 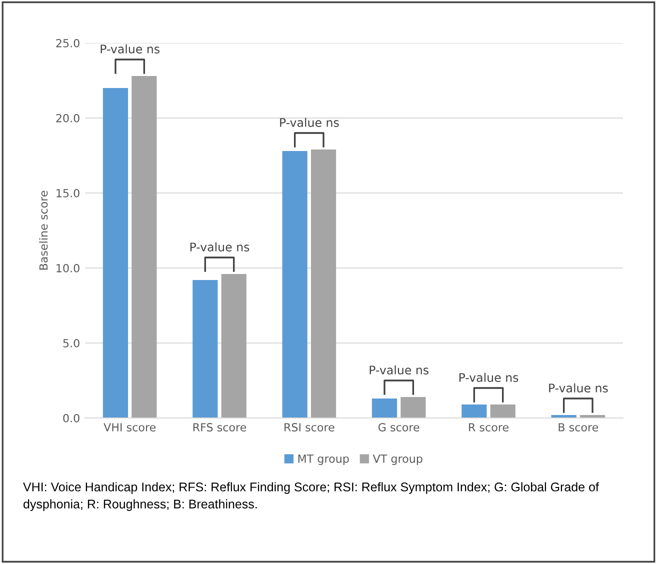 I want to click on y-tick-label: 25.0, so click(x=68, y=43).